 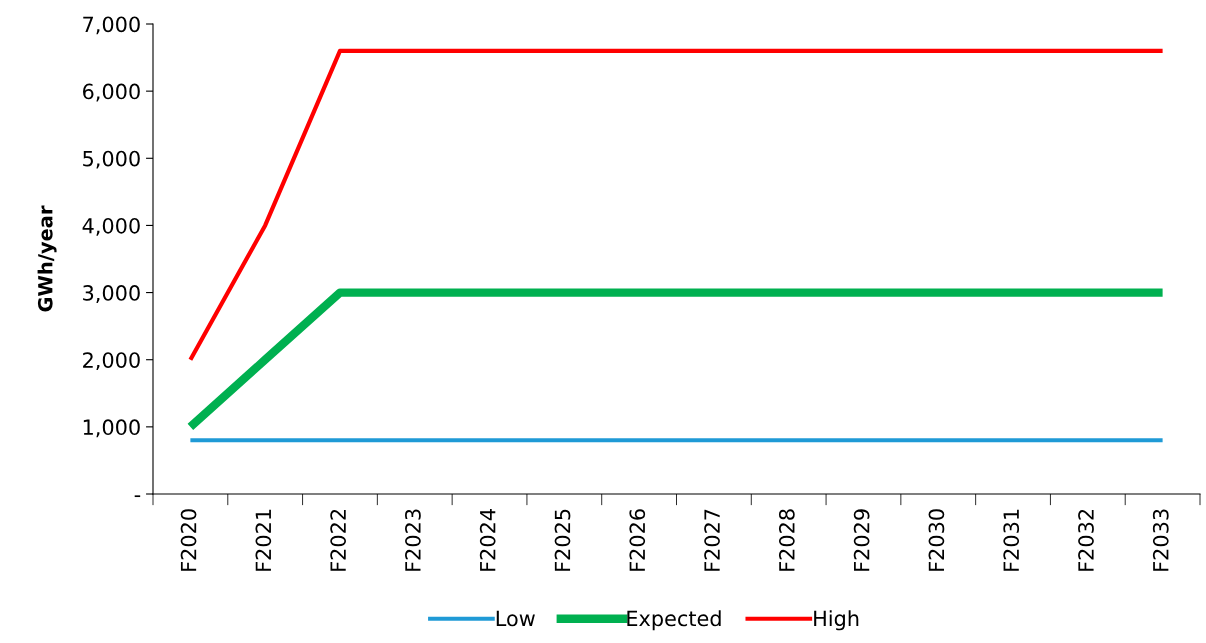 I want to click on x-tick-label: F2033, so click(x=1160, y=540).